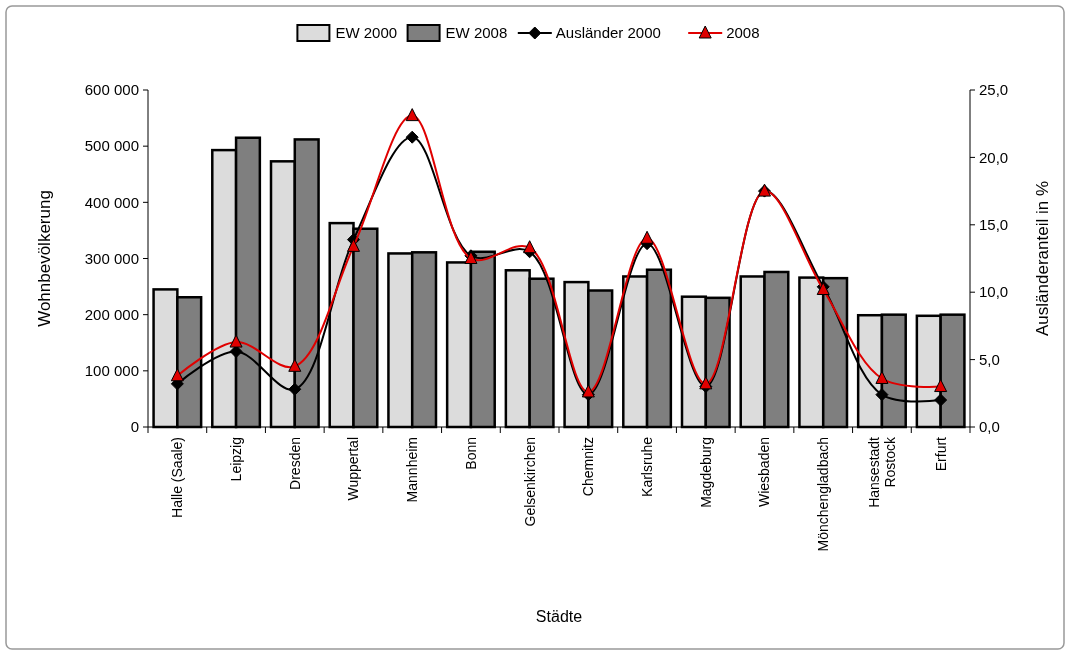 This screenshot has height=655, width=1070. Describe the element at coordinates (111, 146) in the screenshot. I see `y-tick-label: 500 000` at that location.